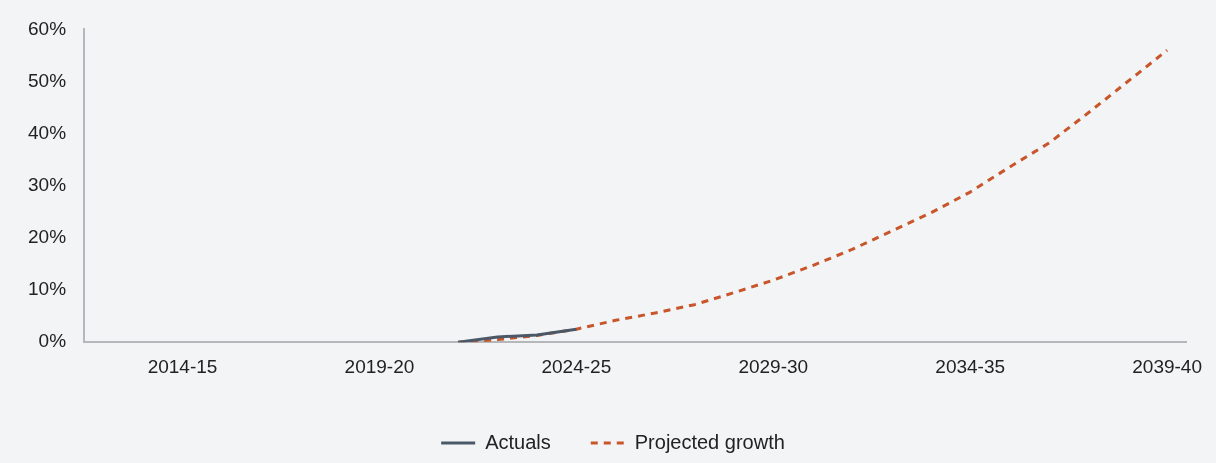 This screenshot has width=1216, height=463. Describe the element at coordinates (773, 366) in the screenshot. I see `x-tick-label: 2029-30` at that location.